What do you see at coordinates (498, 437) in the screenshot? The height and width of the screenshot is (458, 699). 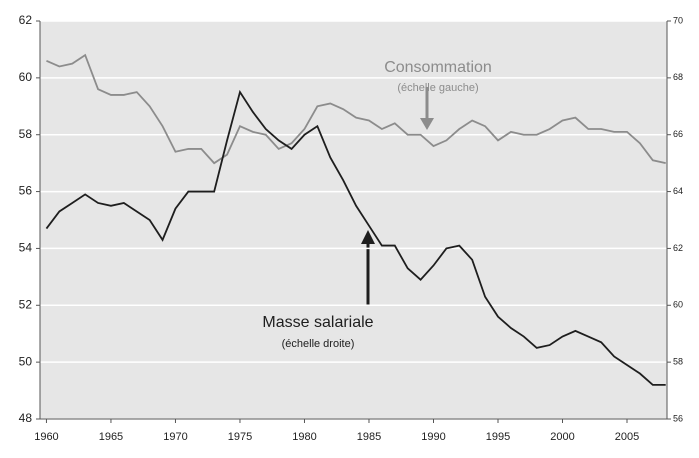 I see `x-tick-label: 1995` at bounding box center [498, 437].